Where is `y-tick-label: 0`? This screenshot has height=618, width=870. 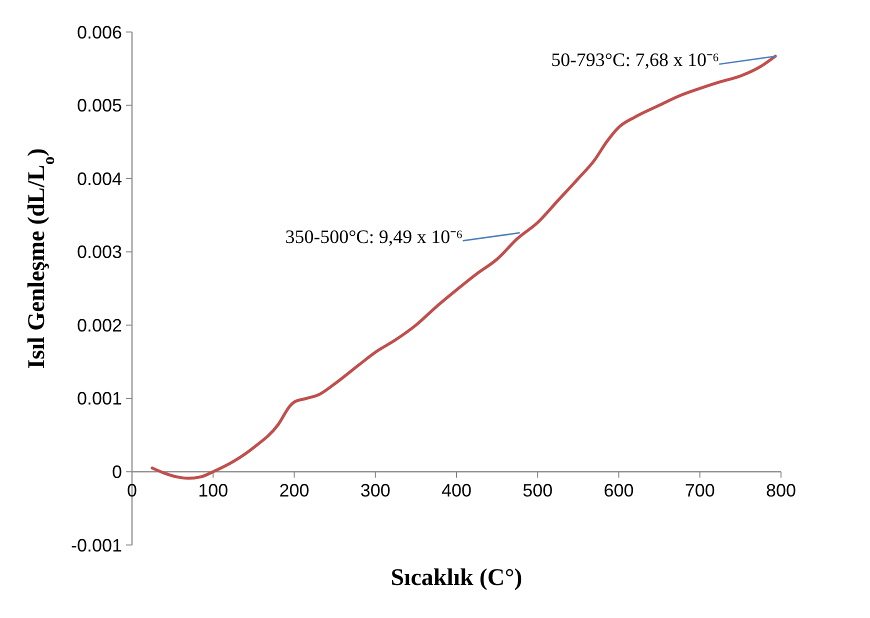 y-tick-label: 0 is located at coordinates (117, 472).